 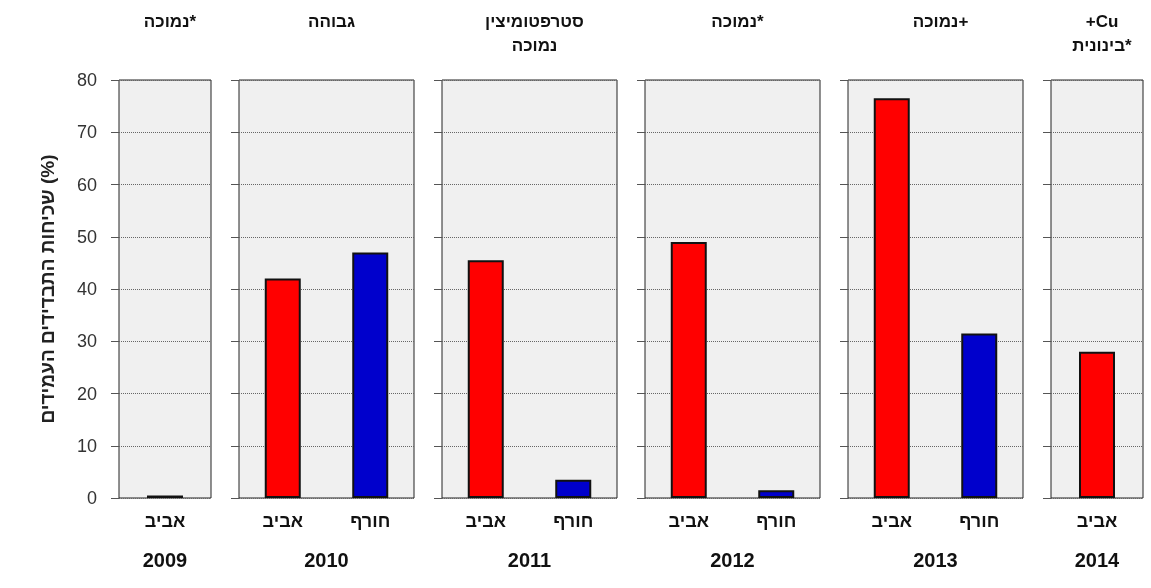 What do you see at coordinates (86, 341) in the screenshot?
I see `y-tick-label: 30` at bounding box center [86, 341].